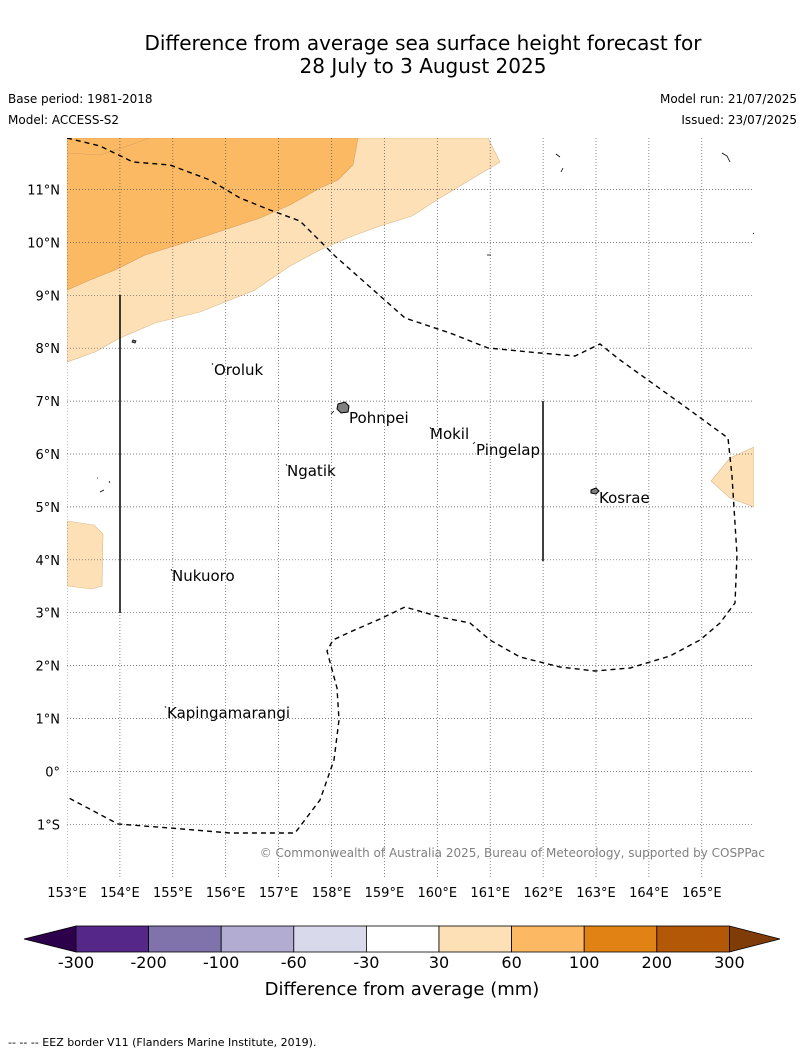 The image size is (804, 1058). I want to click on latitude-label: 1°N, so click(48, 720).